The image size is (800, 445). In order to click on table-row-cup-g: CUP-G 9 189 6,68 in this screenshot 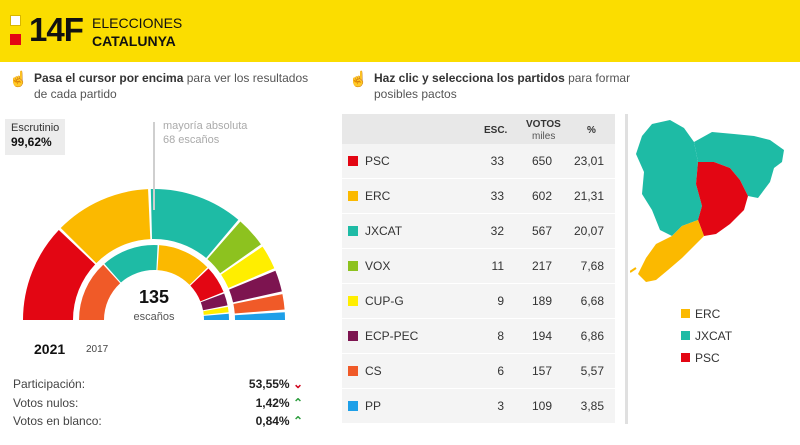, I will do `click(478, 301)`.